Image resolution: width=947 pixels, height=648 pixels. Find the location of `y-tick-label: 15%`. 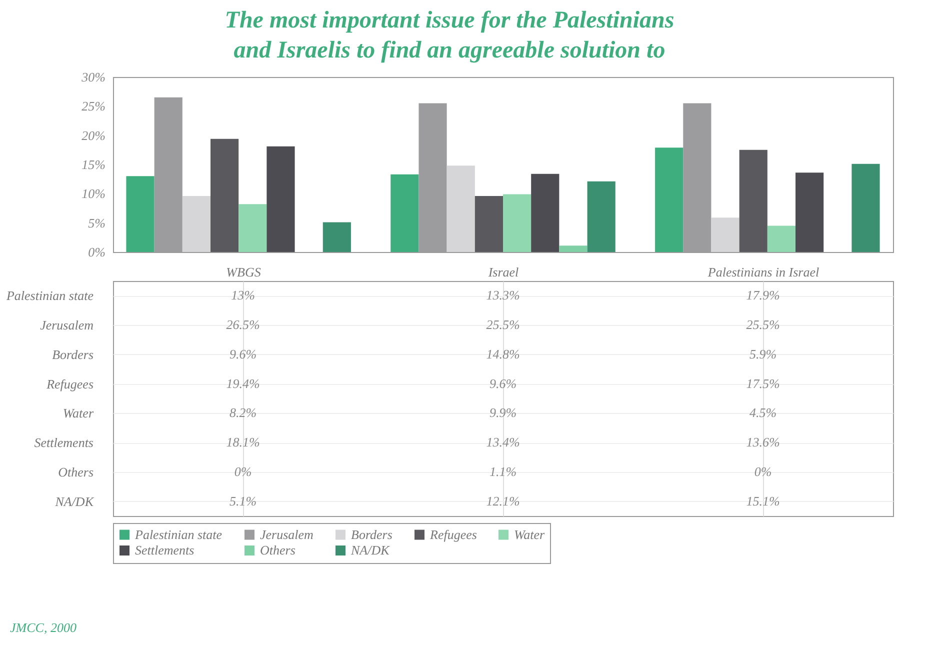

y-tick-label: 15% is located at coordinates (94, 164).